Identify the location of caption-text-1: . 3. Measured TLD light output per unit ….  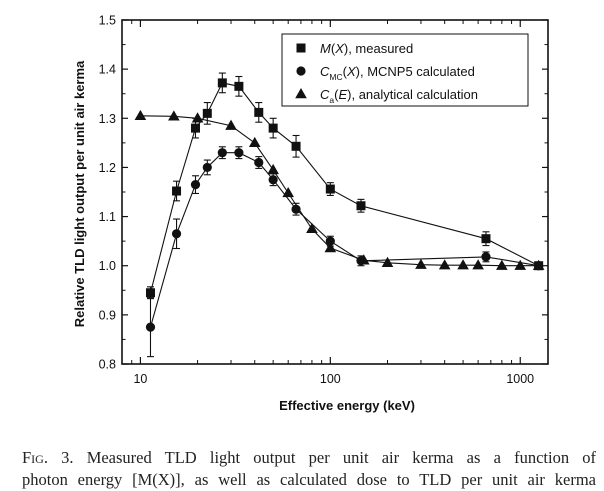
(319, 457).